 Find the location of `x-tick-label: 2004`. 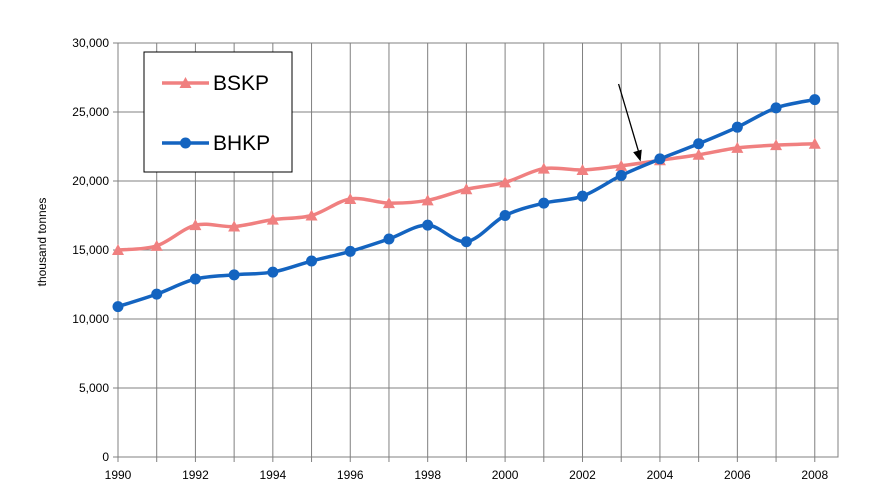

x-tick-label: 2004 is located at coordinates (660, 475).